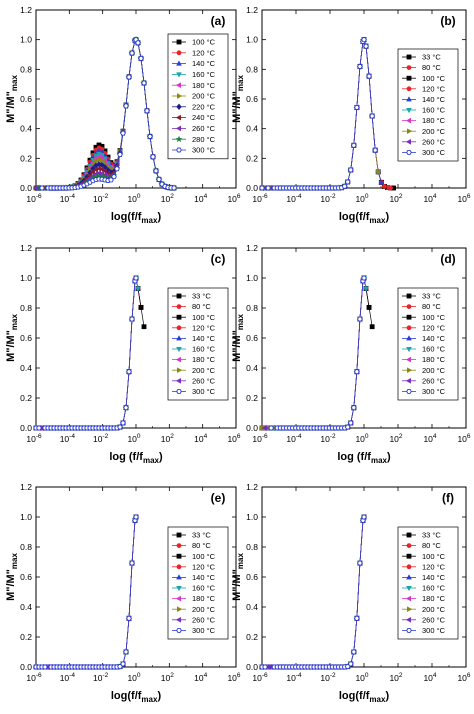 The image size is (474, 714). I want to click on series-160c, so click(86, 592).